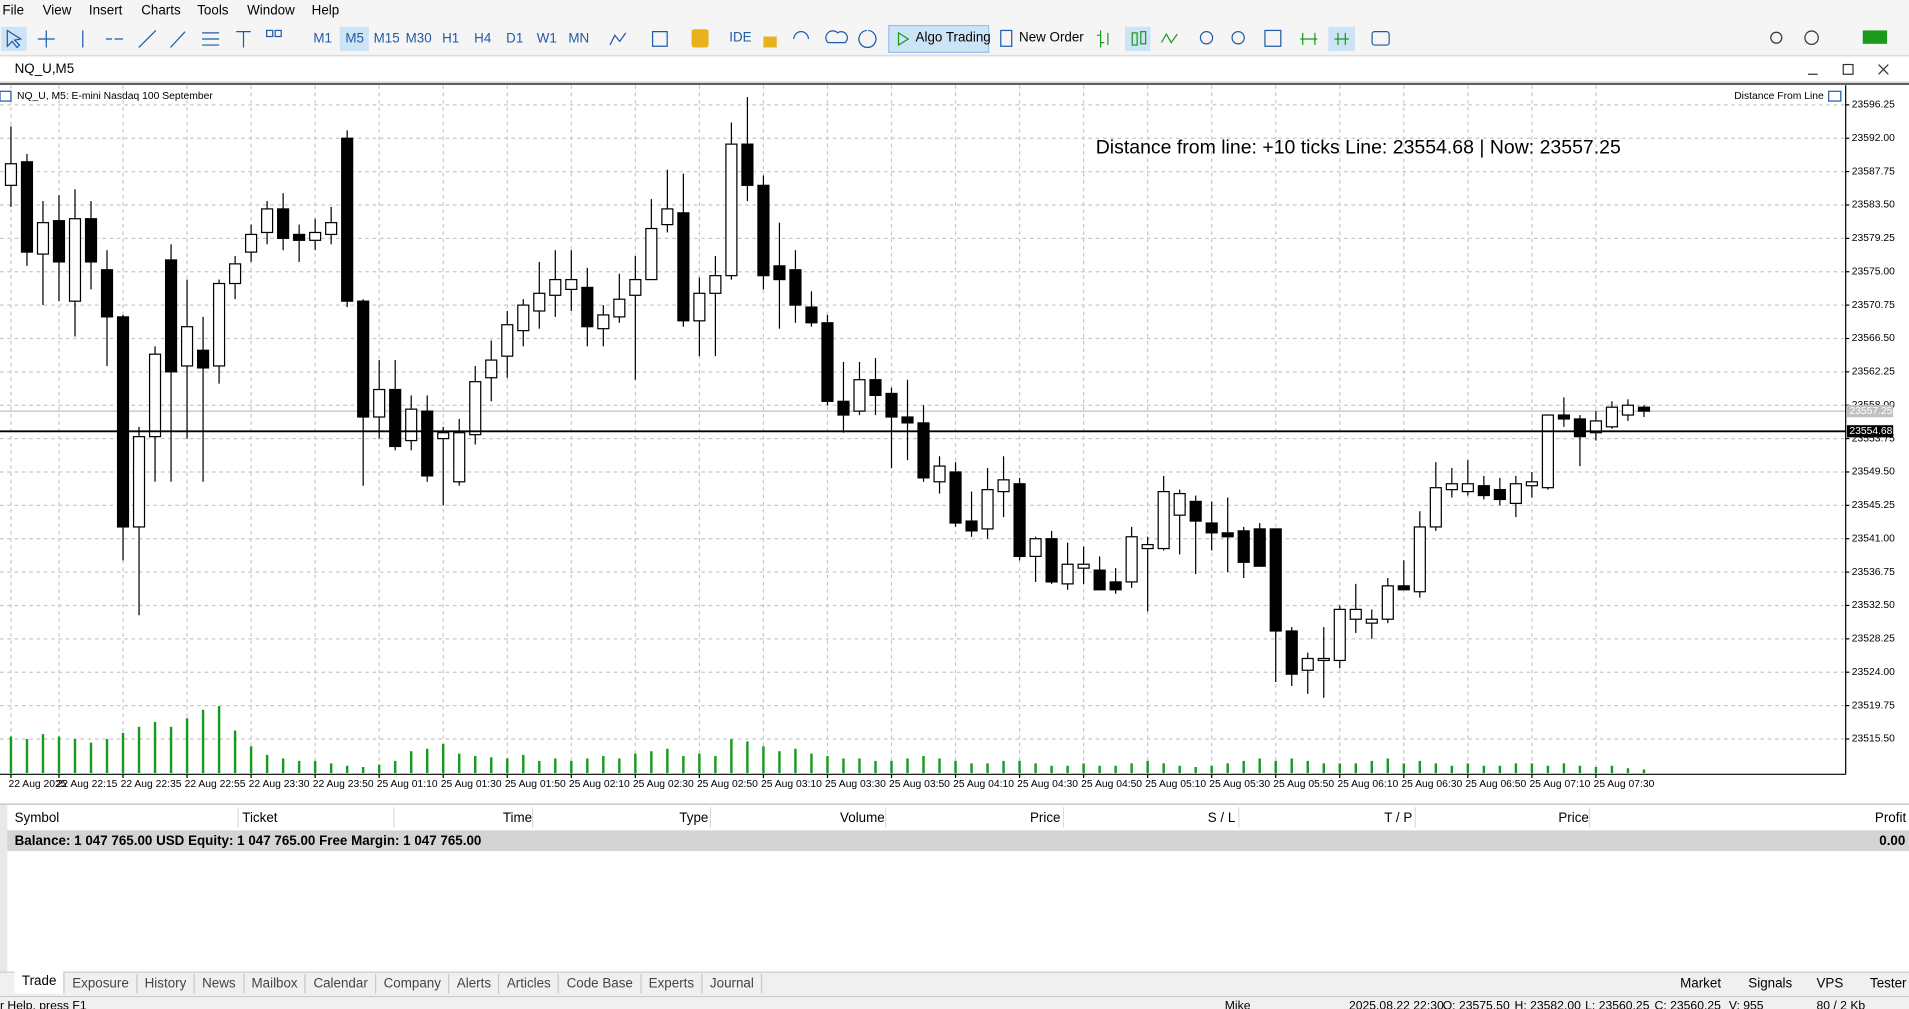 The height and width of the screenshot is (1009, 1909). Describe the element at coordinates (1830, 984) in the screenshot. I see `right-tab: VPS` at that location.